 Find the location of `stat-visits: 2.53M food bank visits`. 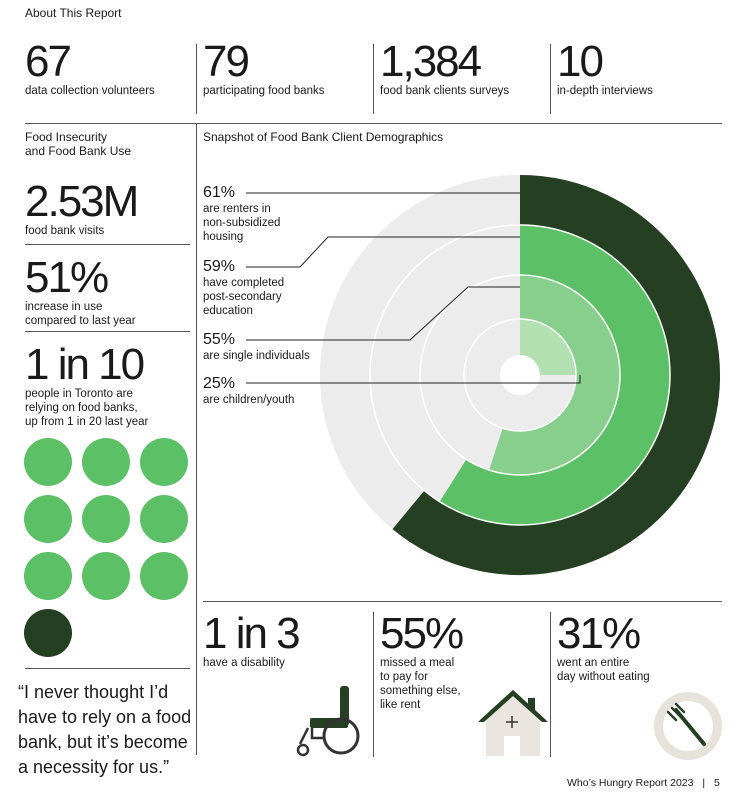

stat-visits: 2.53M food bank visits is located at coordinates (82, 207).